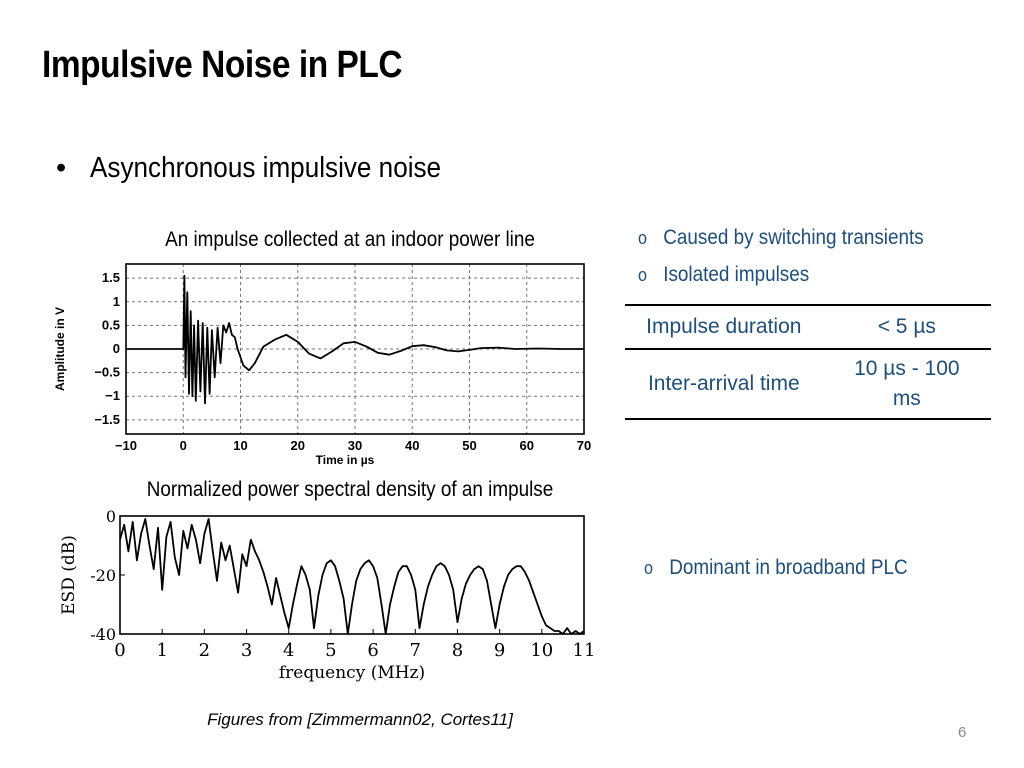  Describe the element at coordinates (412, 445) in the screenshot. I see `x-tick-label: 40` at that location.